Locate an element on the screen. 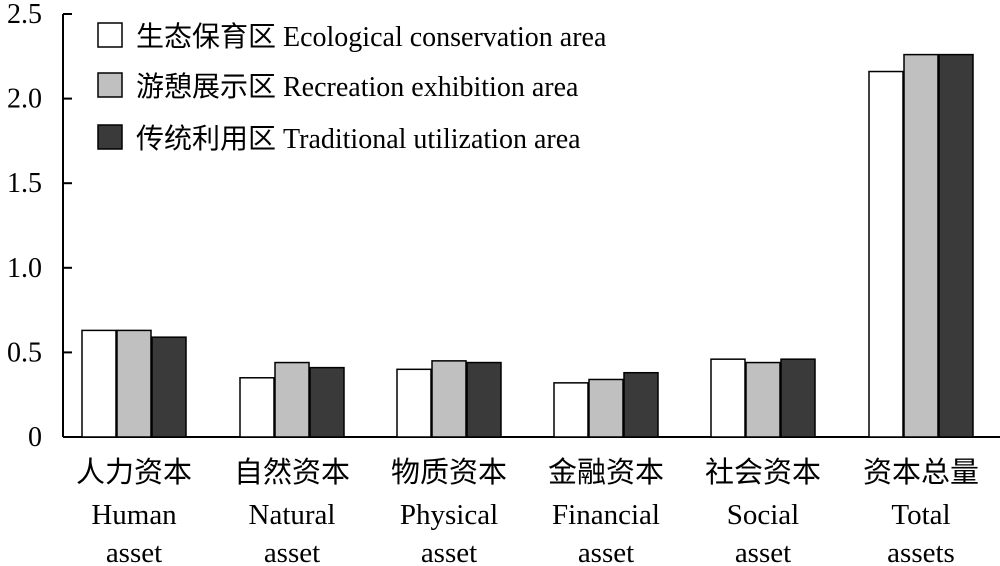 The height and width of the screenshot is (566, 1000). category-label-zh: 人力资本 is located at coordinates (134, 472).